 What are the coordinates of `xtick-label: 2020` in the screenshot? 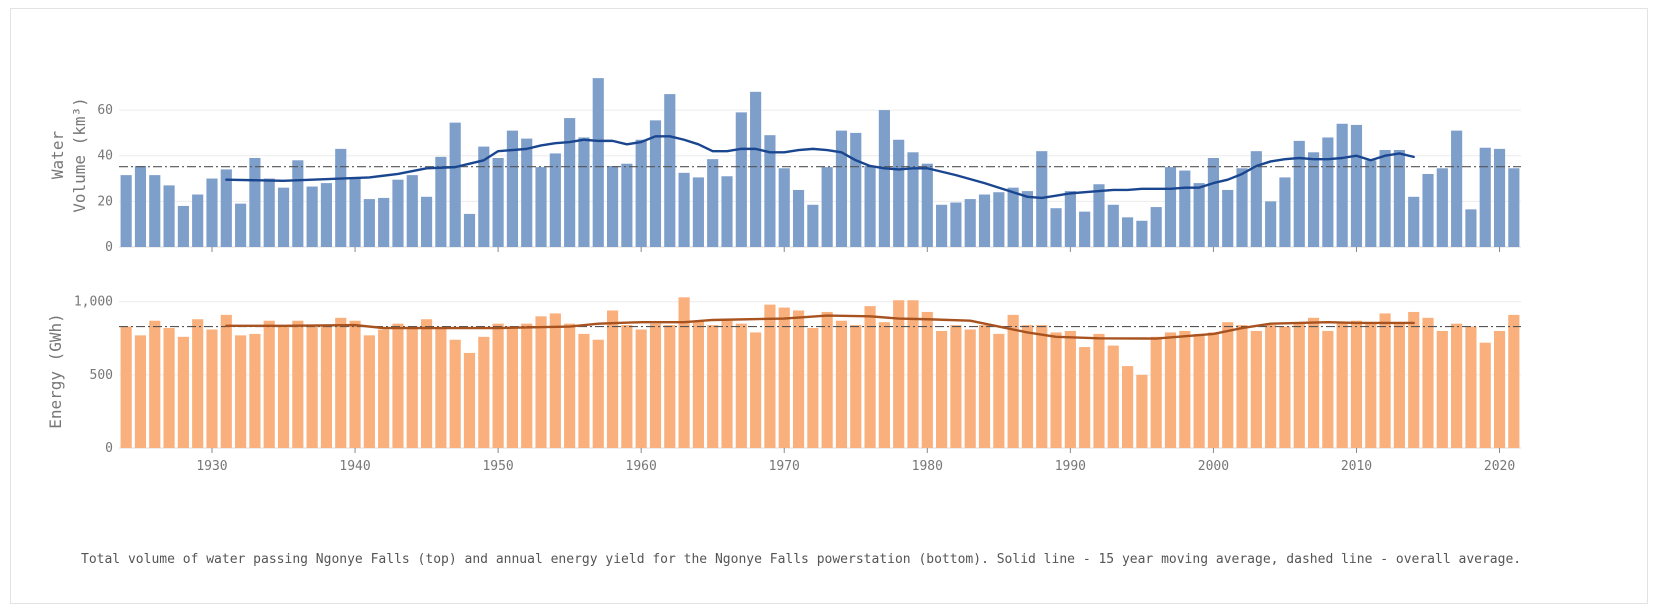 It's located at (1499, 466).